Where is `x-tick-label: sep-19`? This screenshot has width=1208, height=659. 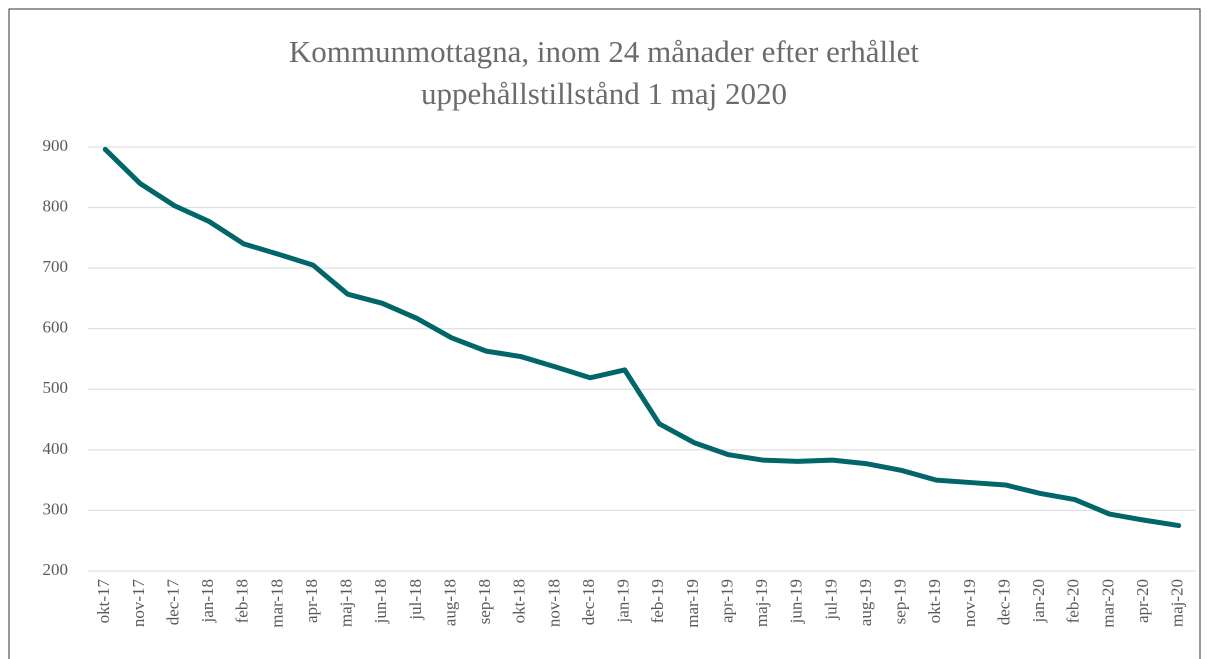
x-tick-label: sep-19 is located at coordinates (900, 601).